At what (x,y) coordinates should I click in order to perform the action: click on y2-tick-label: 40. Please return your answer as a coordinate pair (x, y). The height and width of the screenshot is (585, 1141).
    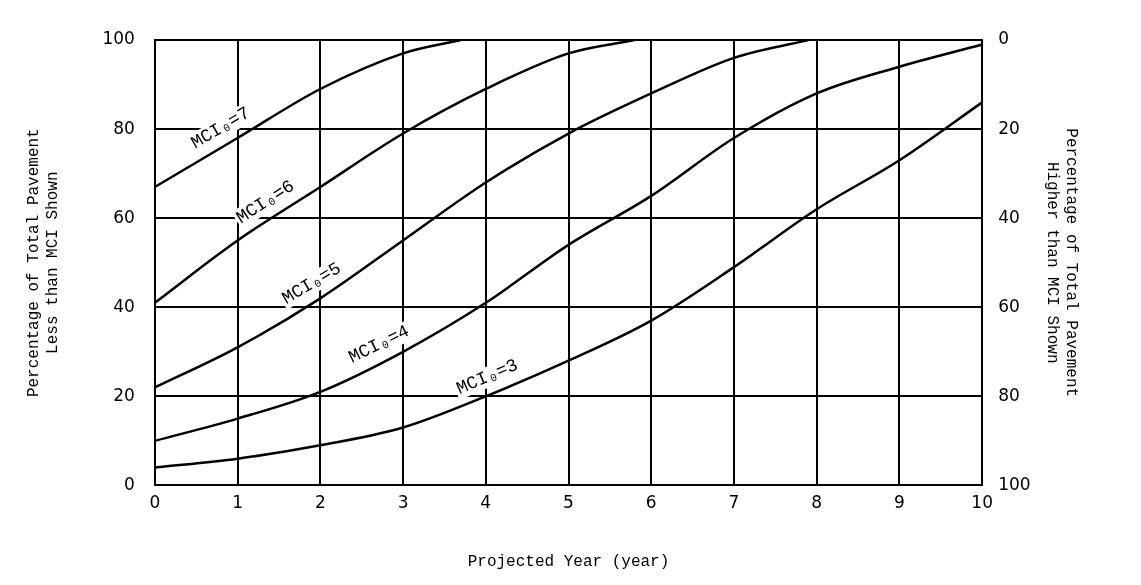
    Looking at the image, I should click on (1009, 216).